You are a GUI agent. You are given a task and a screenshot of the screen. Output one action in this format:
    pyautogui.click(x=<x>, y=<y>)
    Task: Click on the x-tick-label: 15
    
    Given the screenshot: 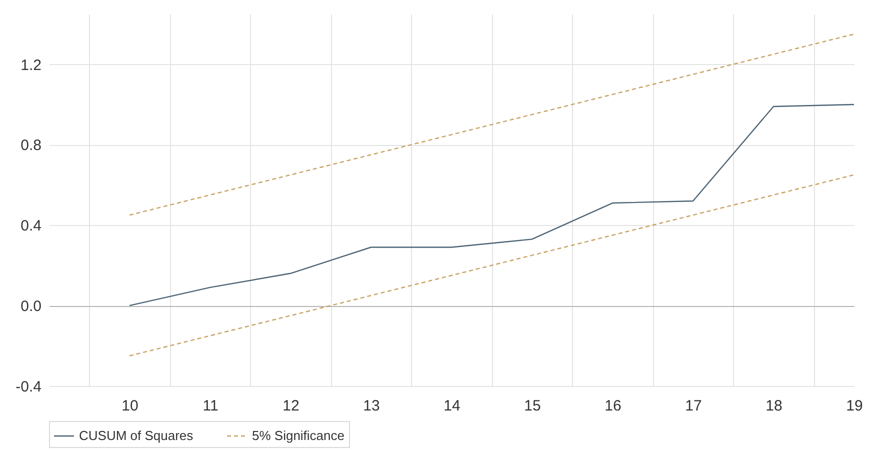 What is the action you would take?
    pyautogui.click(x=532, y=406)
    